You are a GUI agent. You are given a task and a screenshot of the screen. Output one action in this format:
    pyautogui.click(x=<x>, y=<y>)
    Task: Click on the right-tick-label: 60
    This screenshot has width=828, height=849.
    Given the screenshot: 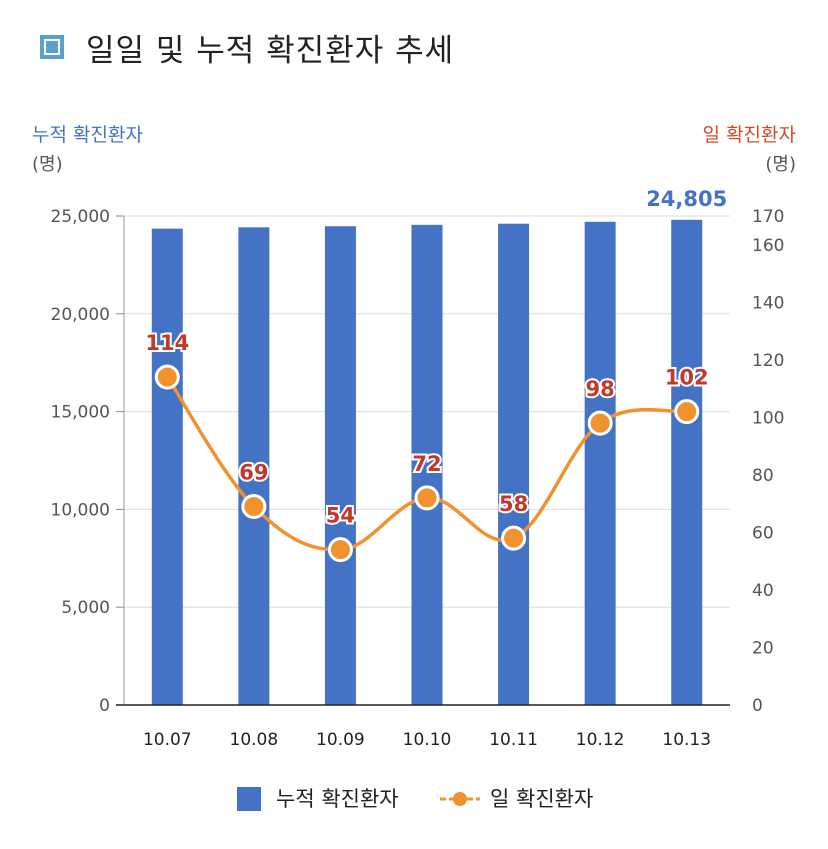 What is the action you would take?
    pyautogui.click(x=763, y=533)
    